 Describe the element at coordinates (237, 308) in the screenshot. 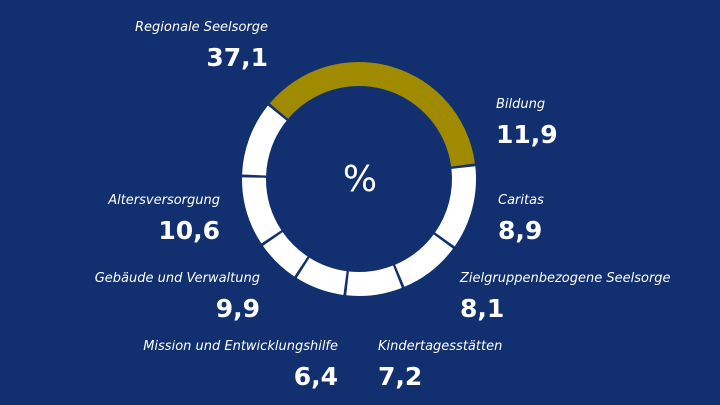

I see `value-gebaeude-und-verwaltung: 9,9` at that location.